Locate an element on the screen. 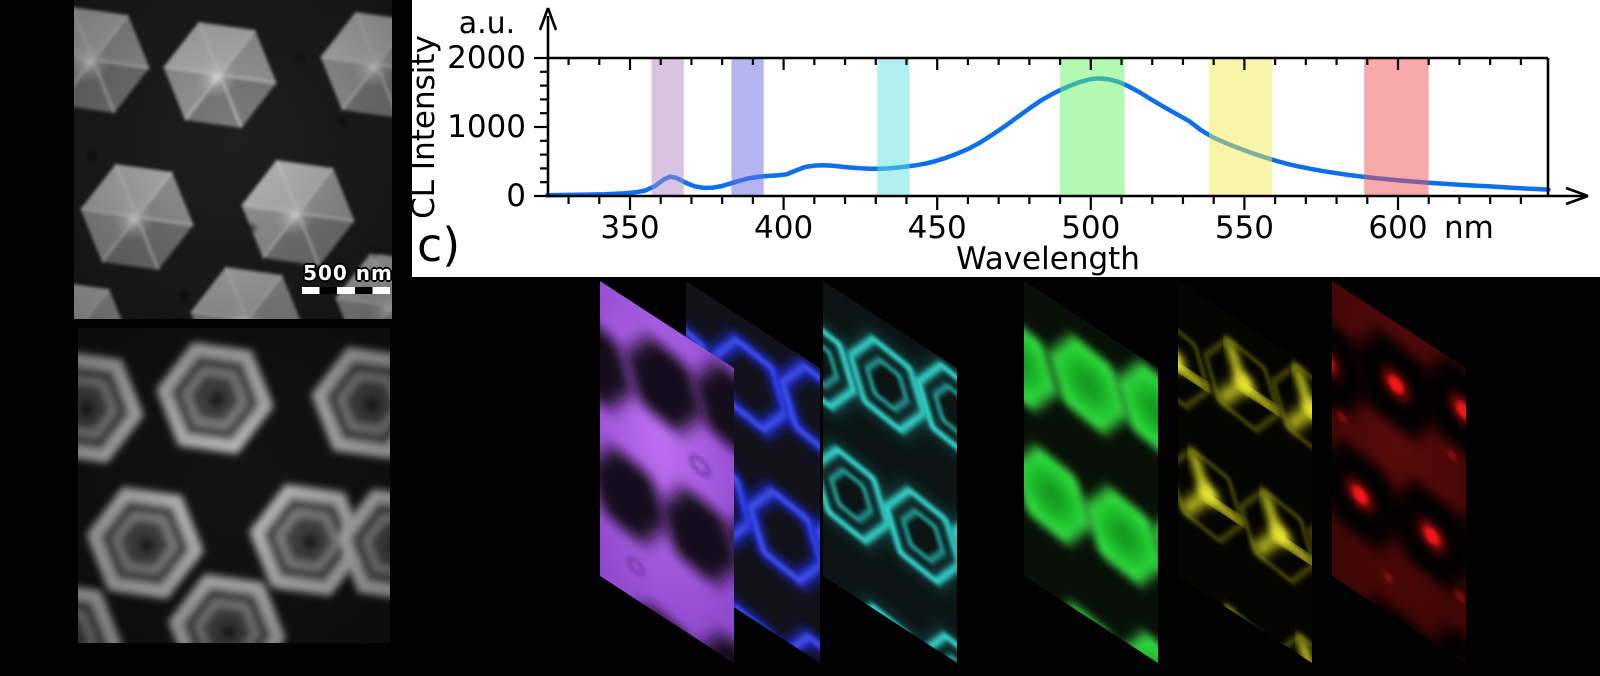  y-tick-label-1000: 1000 is located at coordinates (486, 127).